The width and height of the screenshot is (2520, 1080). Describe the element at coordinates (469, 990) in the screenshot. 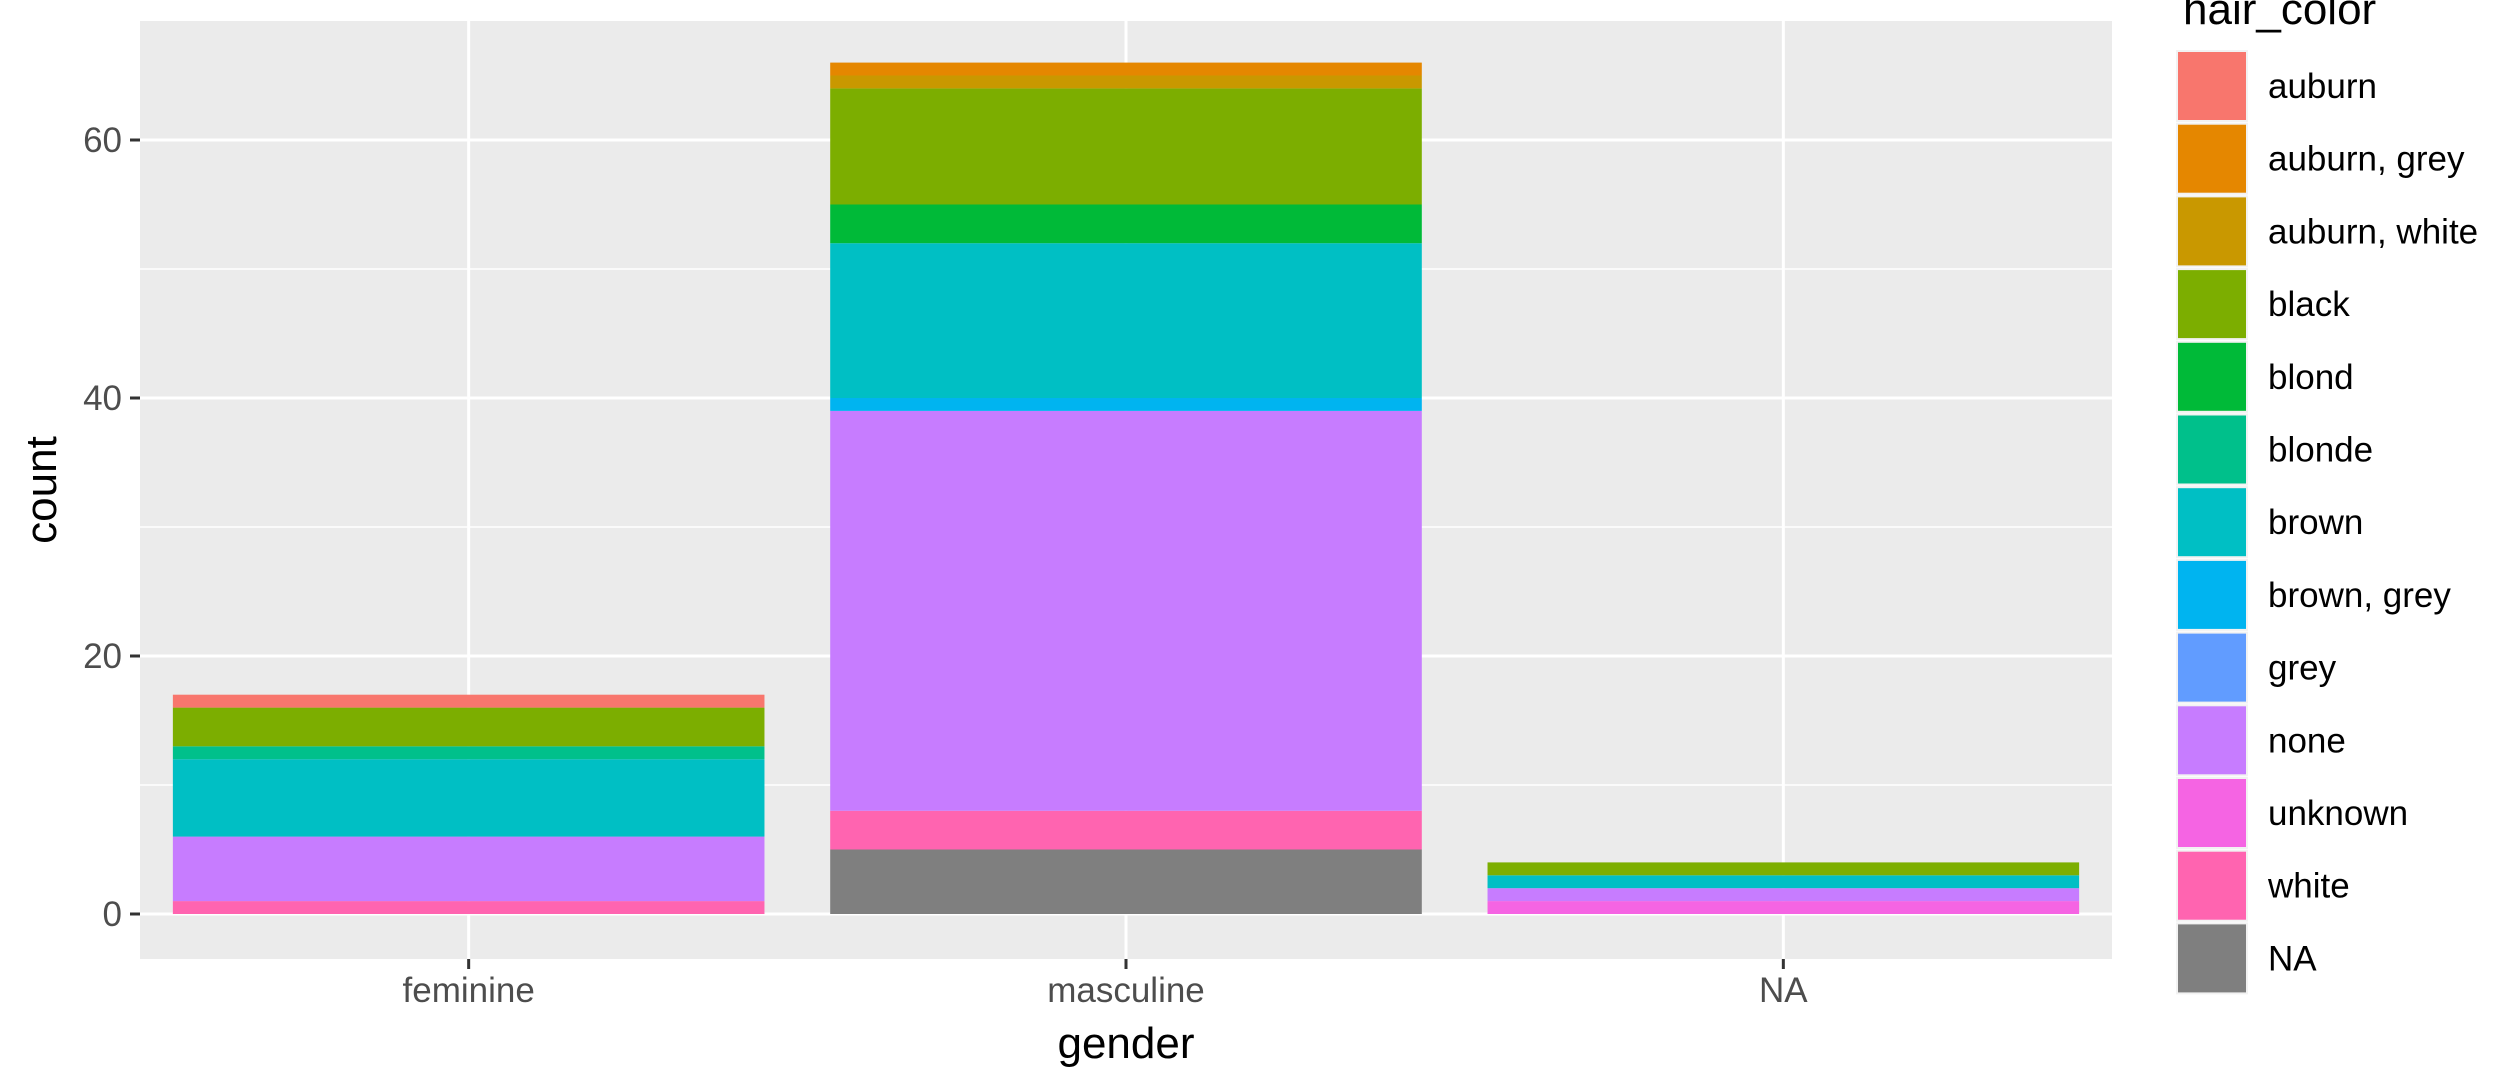

I see `x-tick-label: feminine` at that location.